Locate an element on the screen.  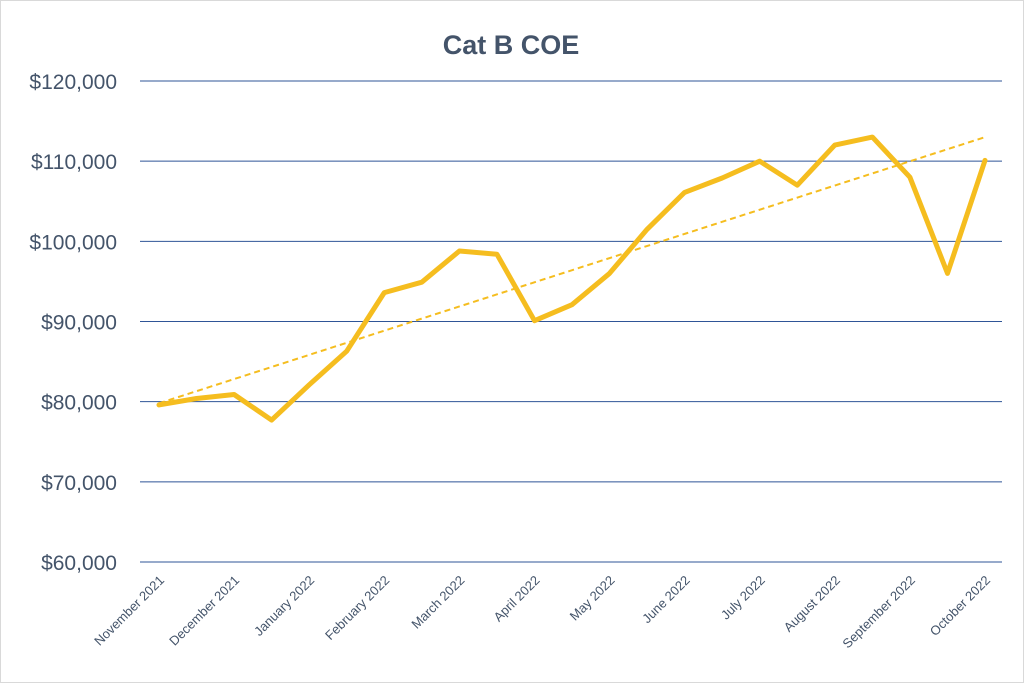
x-tick-label: December 2021 is located at coordinates (204, 611).